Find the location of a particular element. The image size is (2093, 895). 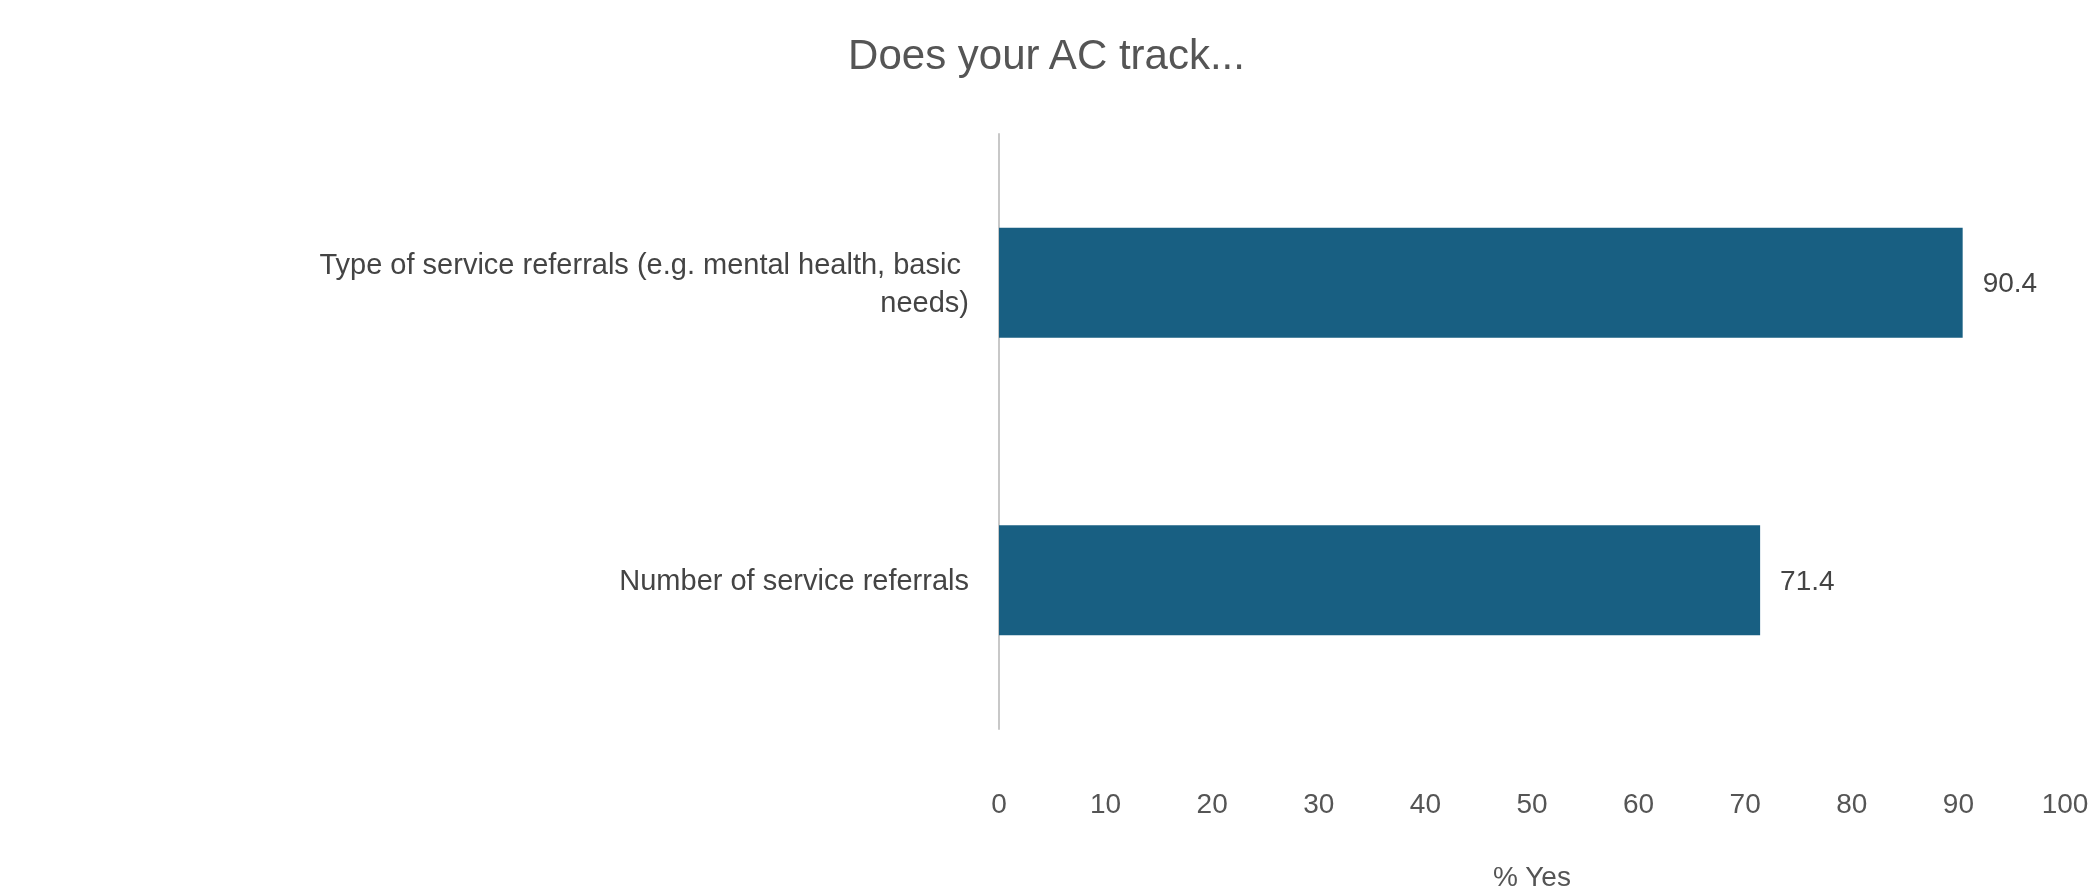

y-tick-label: Type of service referrals (e.g. mental health, basic needs) is located at coordinates (644, 282).